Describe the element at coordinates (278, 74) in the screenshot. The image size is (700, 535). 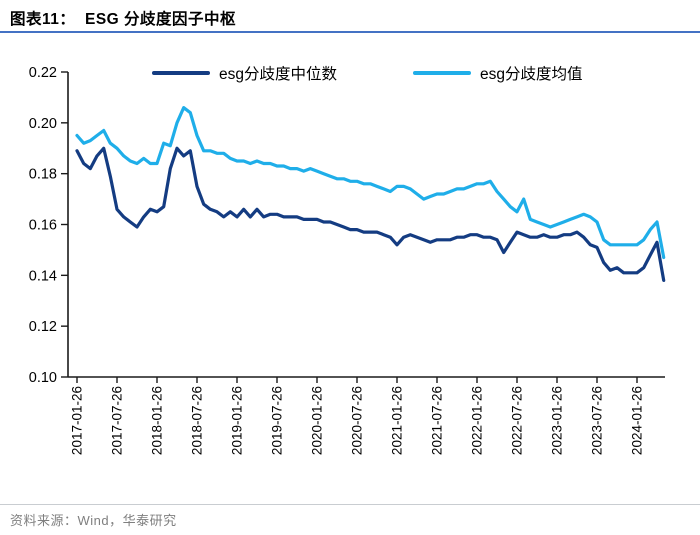
I see `legend-median-label: esg分歧度中位数` at that location.